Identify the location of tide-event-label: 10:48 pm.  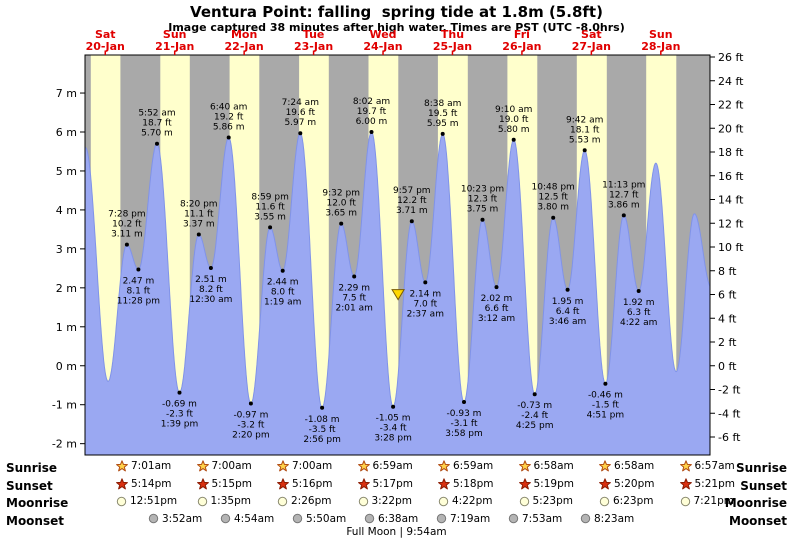
(553, 188).